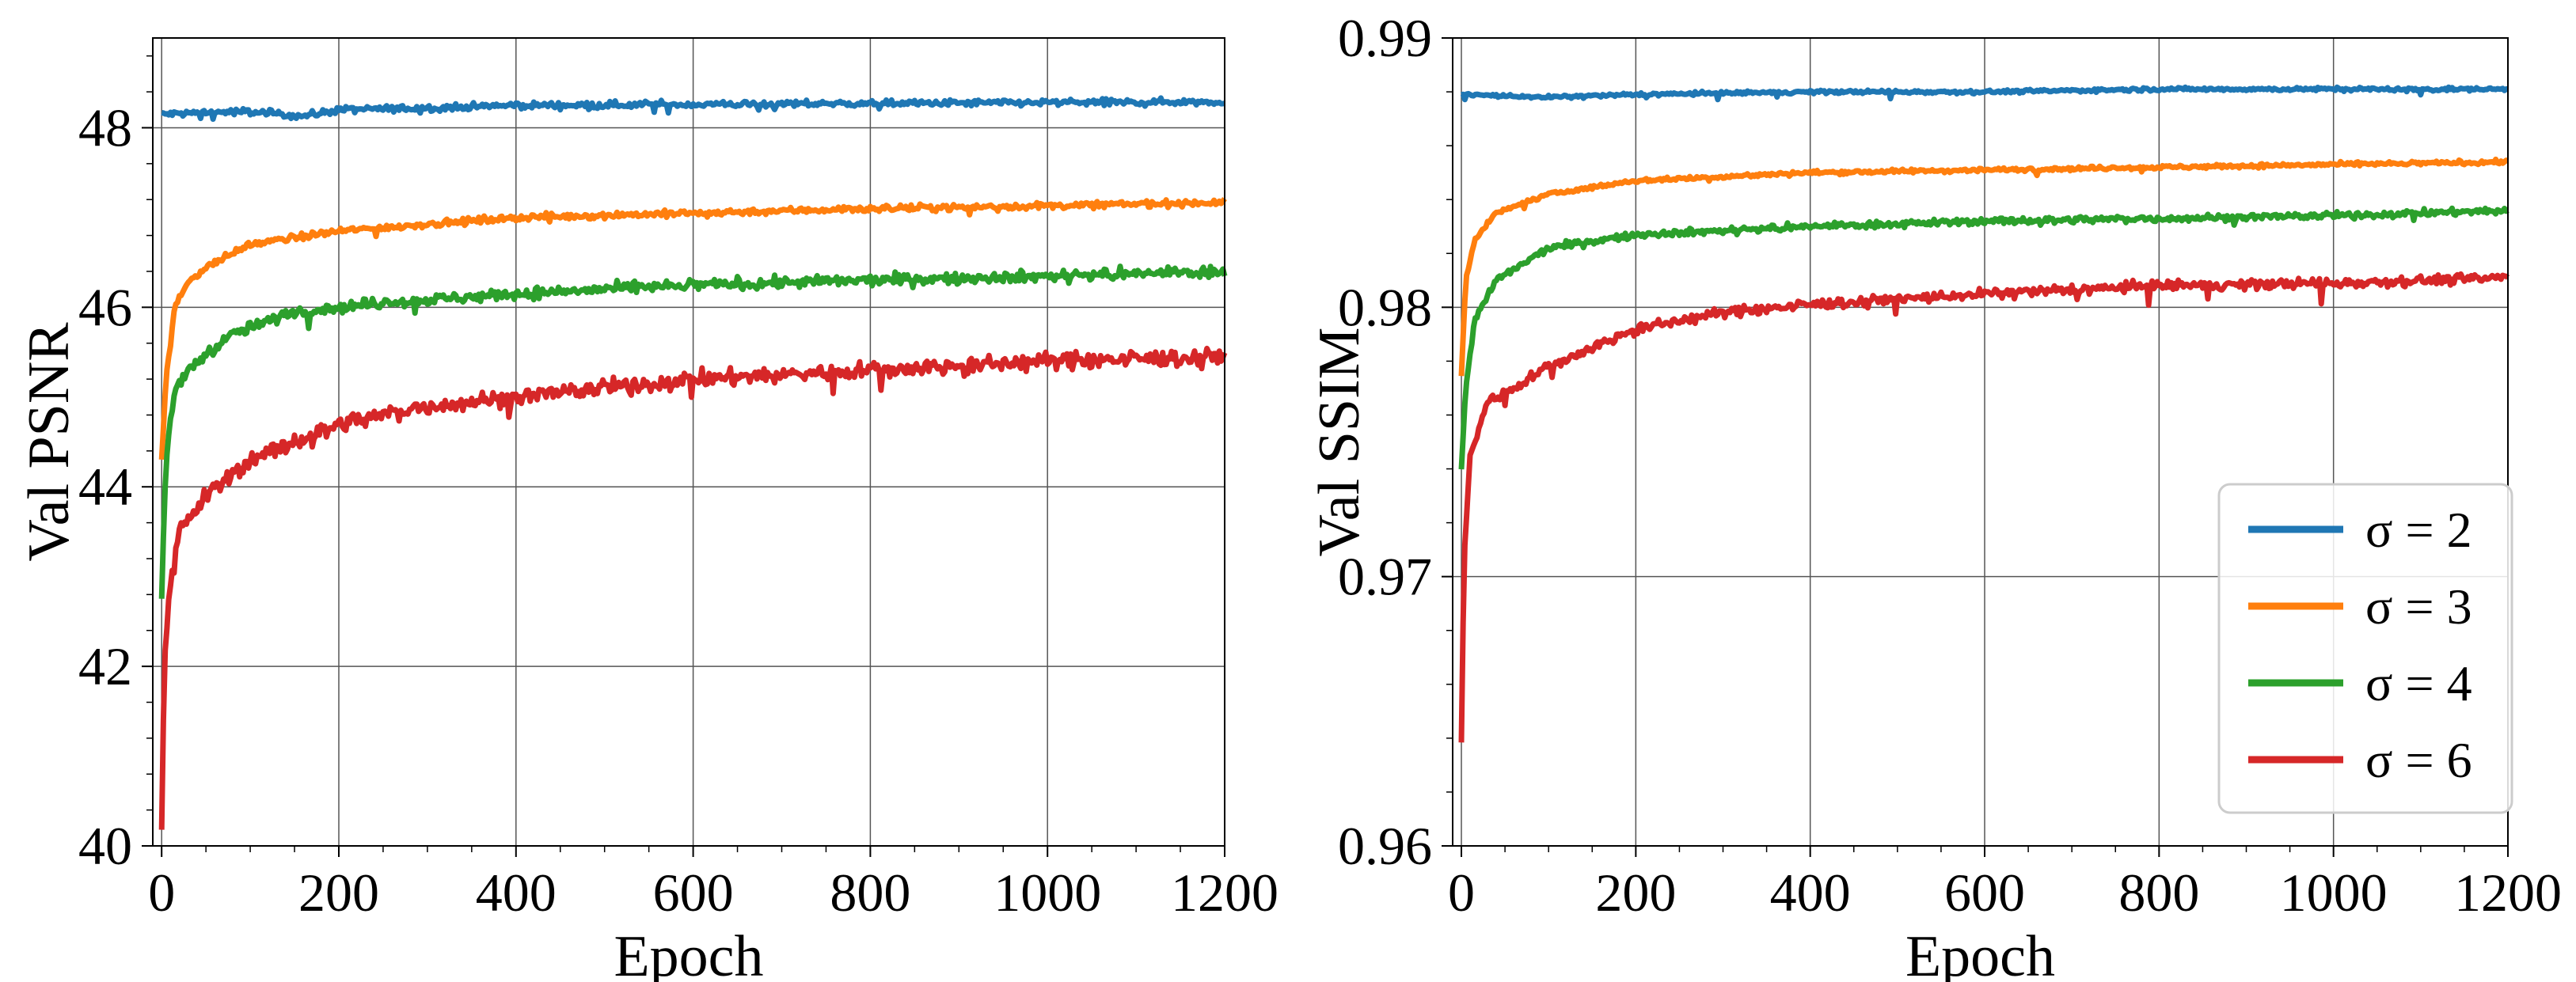  Describe the element at coordinates (2418, 606) in the screenshot. I see `legend-label: σ = 3` at that location.